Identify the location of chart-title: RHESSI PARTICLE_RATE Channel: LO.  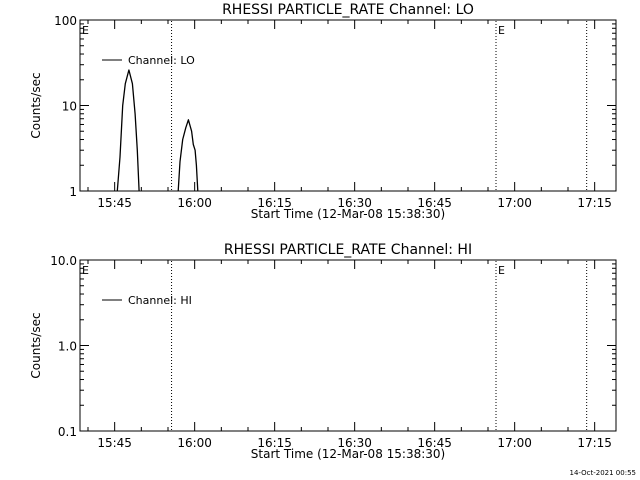
(348, 10).